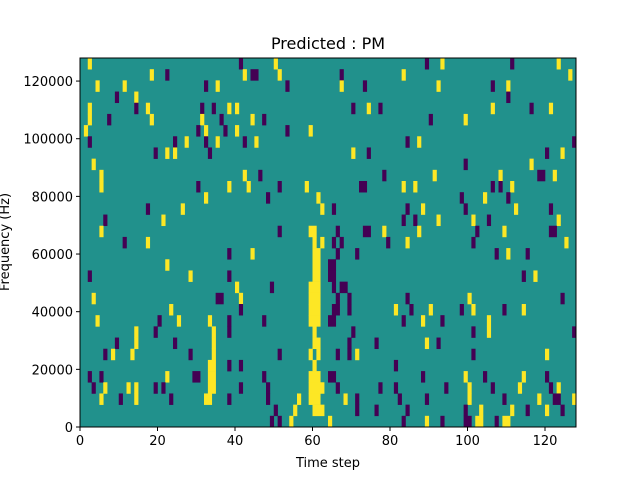 The image size is (640, 480). I want to click on x-axis: 0 20 40 60 80 100 120, so click(316, 438).